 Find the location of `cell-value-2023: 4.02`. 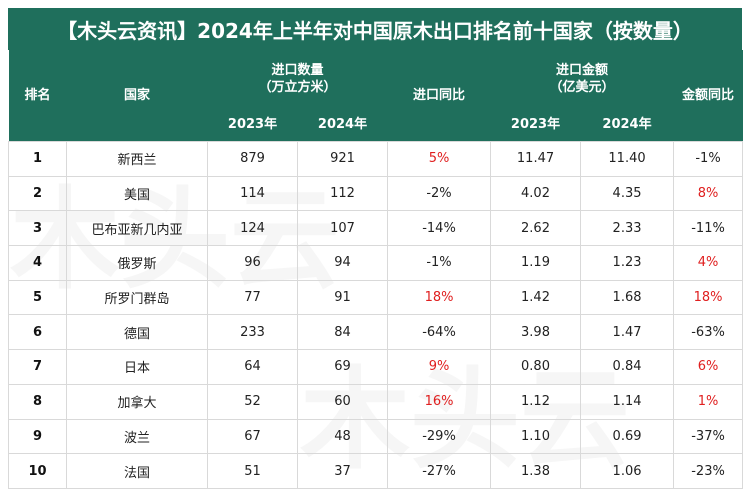

cell-value-2023: 4.02 is located at coordinates (536, 193).